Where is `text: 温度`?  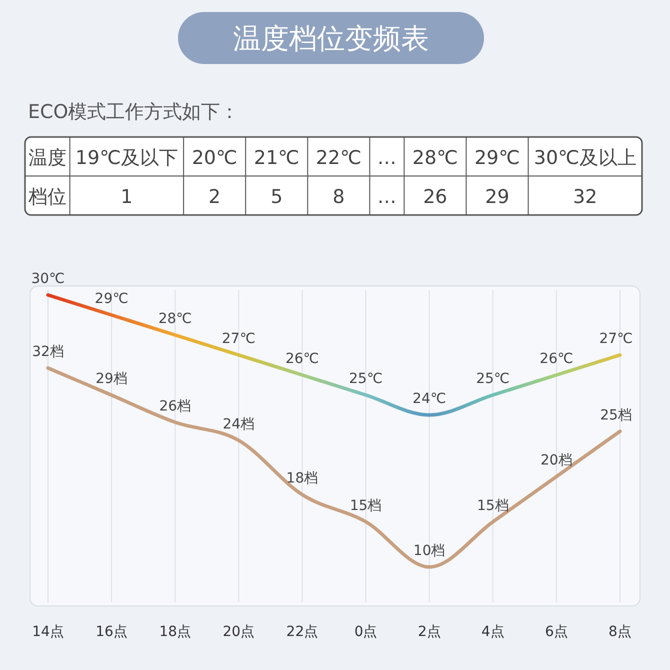
text: 温度 is located at coordinates (47, 158).